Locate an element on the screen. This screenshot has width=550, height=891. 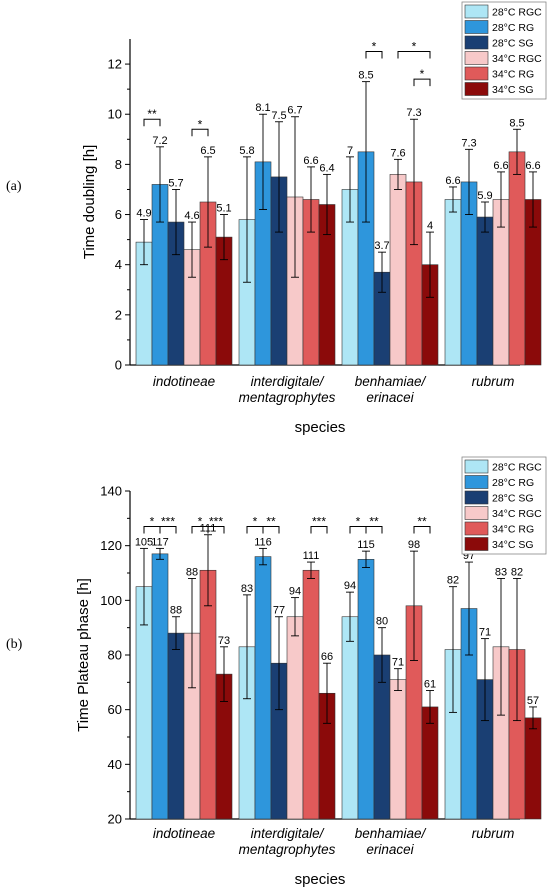
data-label: 73 is located at coordinates (224, 641).